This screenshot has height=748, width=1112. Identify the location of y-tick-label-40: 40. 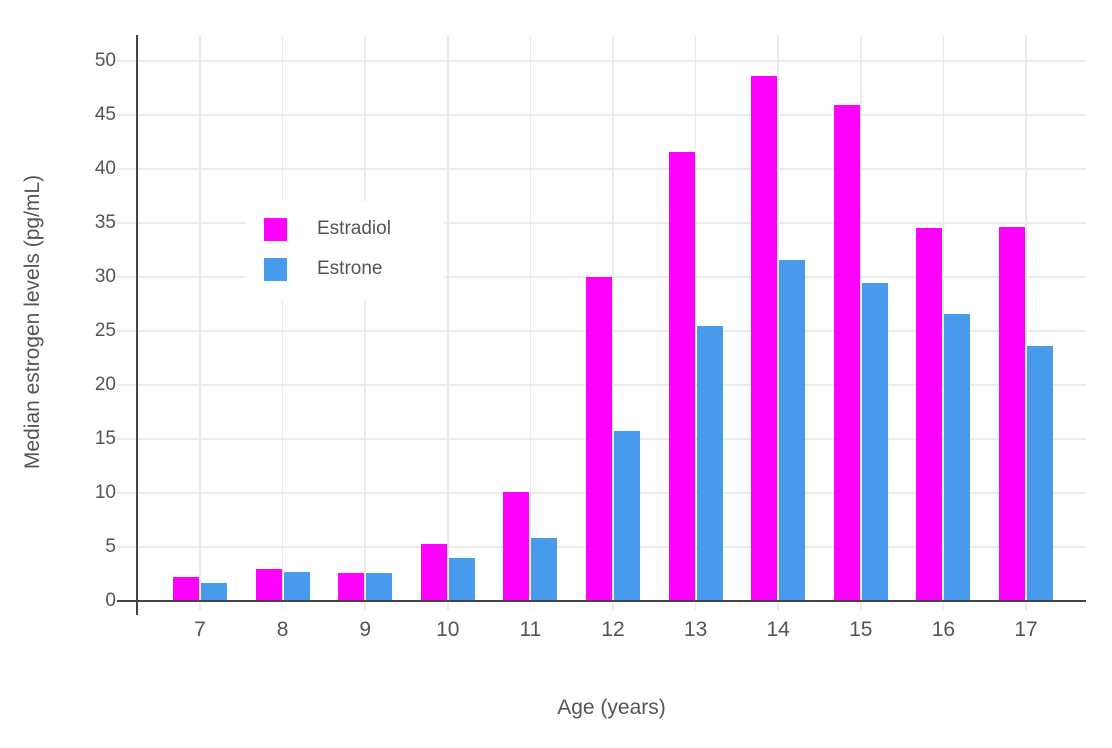
(105, 168).